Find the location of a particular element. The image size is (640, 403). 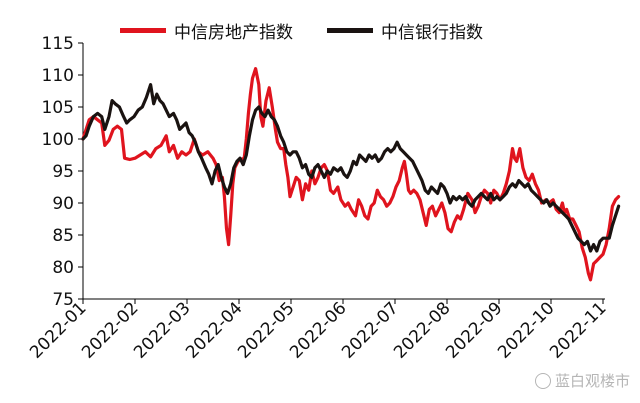

x-tick-label-10: 2022-11 is located at coordinates (578, 330).